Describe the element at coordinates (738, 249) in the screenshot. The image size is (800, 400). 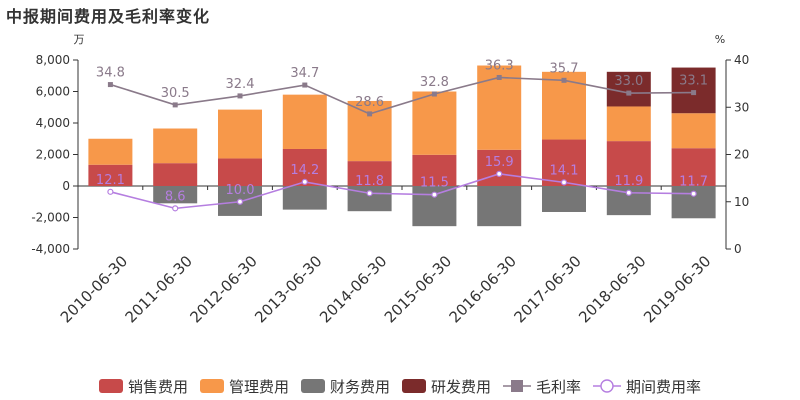
I see `right-tick-label: 0` at that location.